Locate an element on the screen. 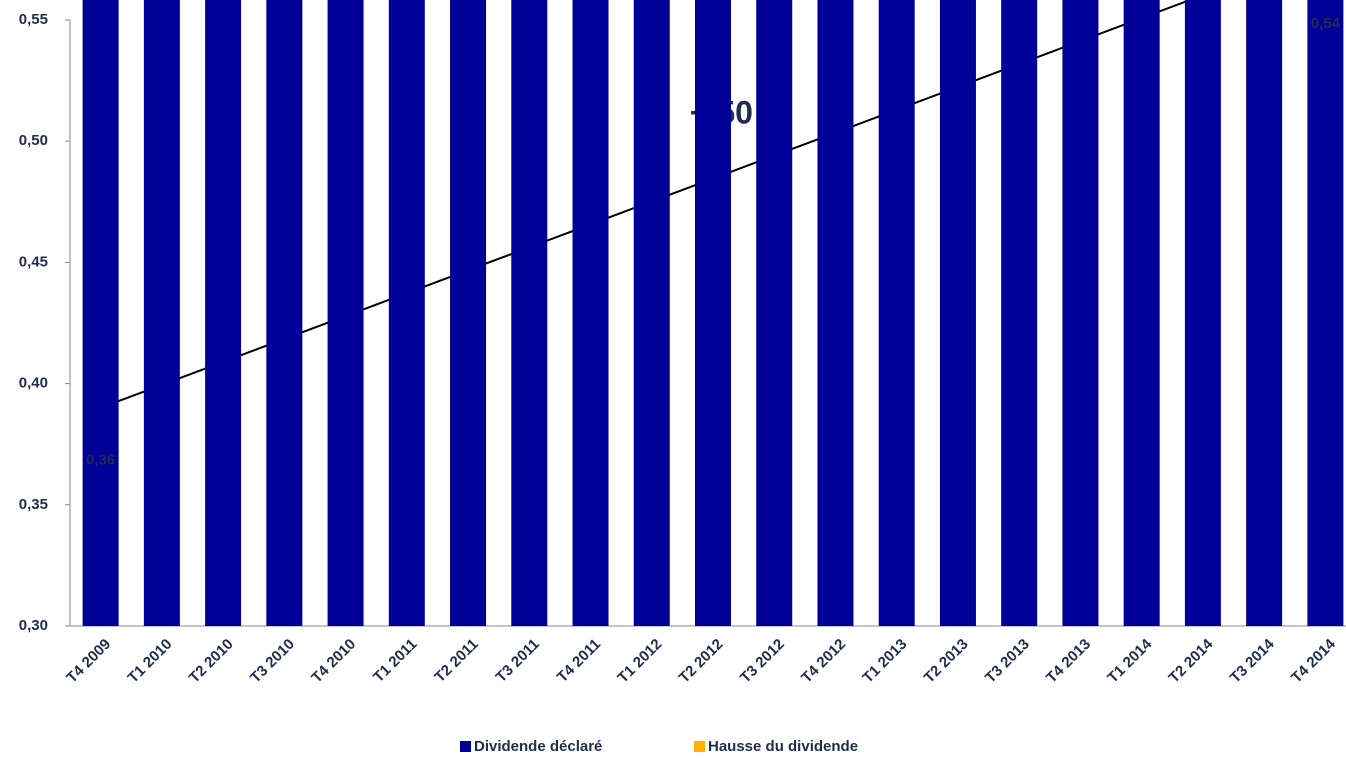 The width and height of the screenshot is (1346, 764). x-tick-label: T2 2013 is located at coordinates (946, 661).